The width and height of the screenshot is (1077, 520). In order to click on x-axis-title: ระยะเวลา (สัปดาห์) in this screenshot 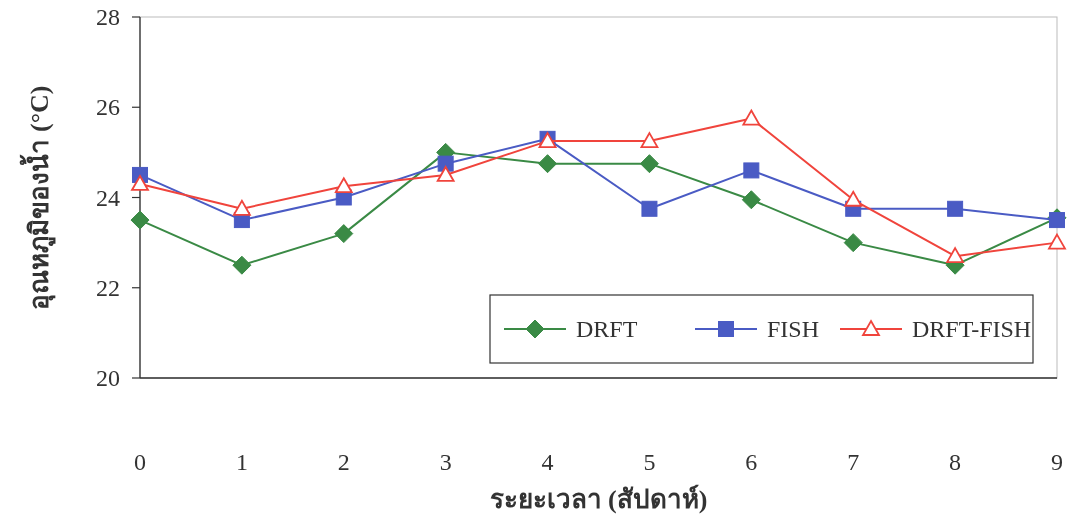, I will do `click(598, 499)`.